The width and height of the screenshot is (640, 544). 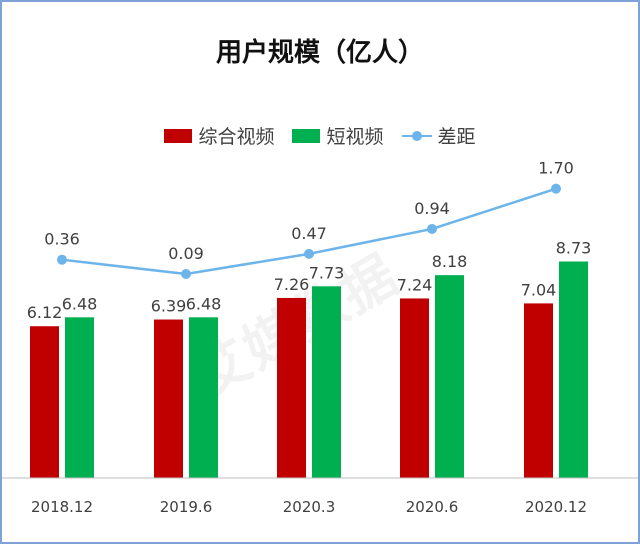 What do you see at coordinates (319, 53) in the screenshot?
I see `chart-title: 用户规模（亿人）` at bounding box center [319, 53].